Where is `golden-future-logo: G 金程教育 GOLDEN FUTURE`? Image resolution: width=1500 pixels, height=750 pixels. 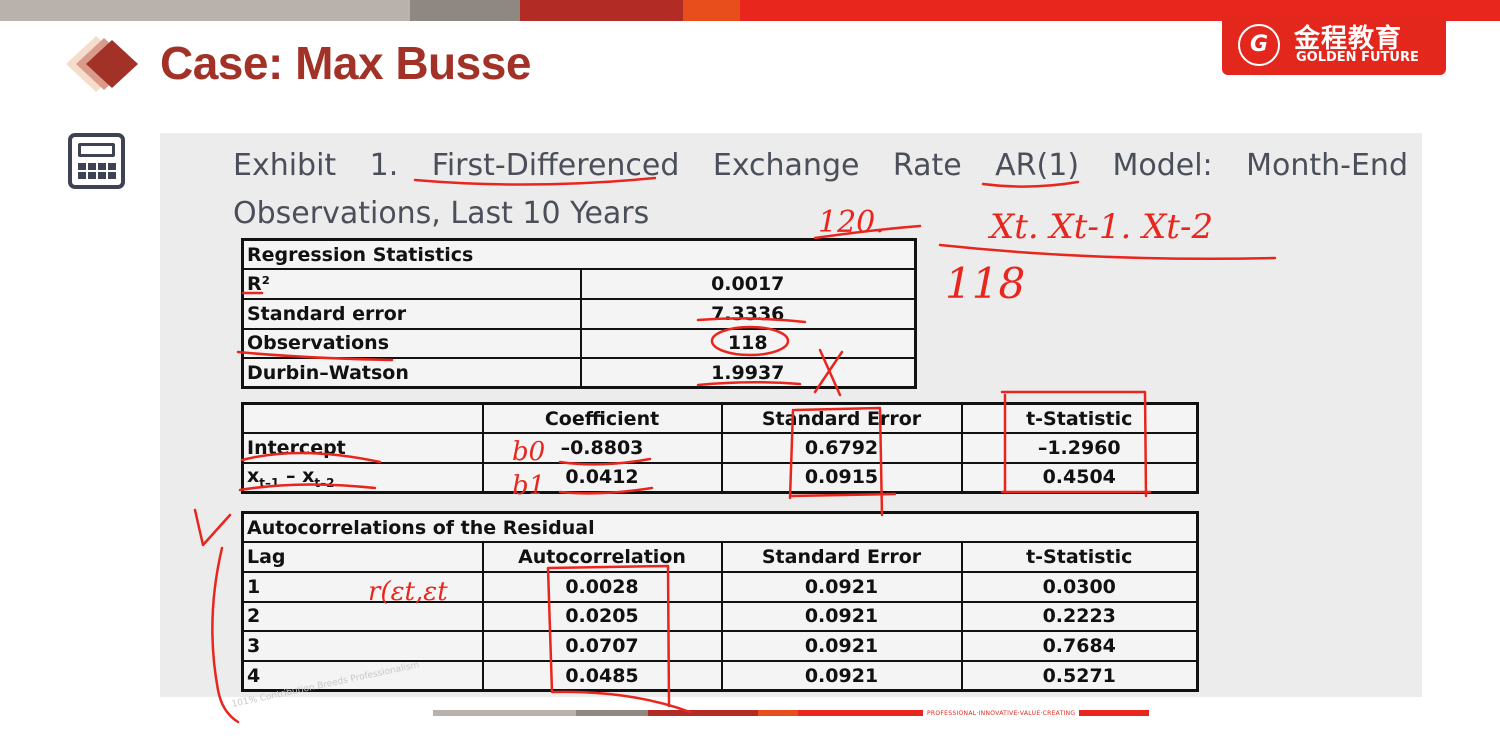 golden-future-logo: G 金程教育 GOLDEN FUTURE is located at coordinates (1334, 44).